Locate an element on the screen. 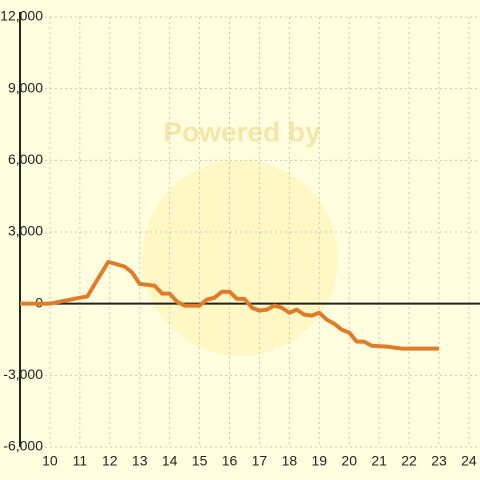 This screenshot has width=480, height=480. y-tick-label: 6,000 is located at coordinates (25, 159).